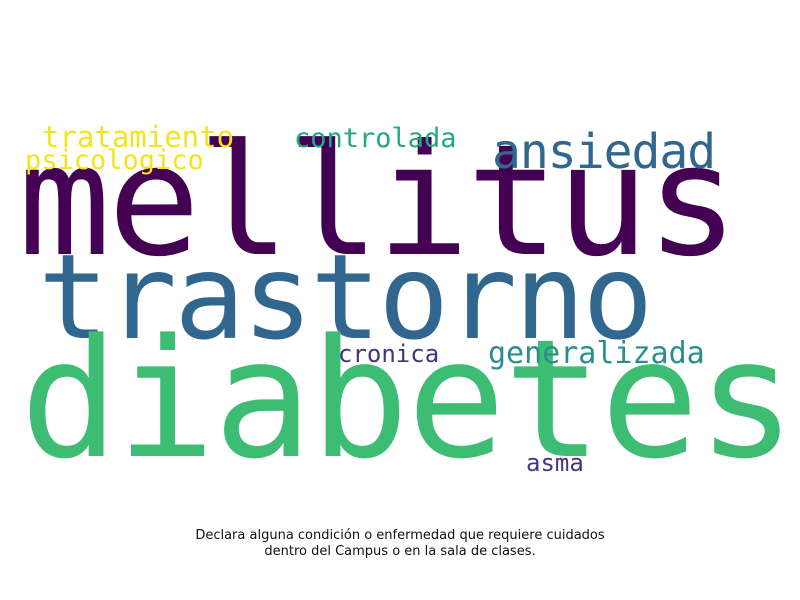 This screenshot has height=600, width=800. I want to click on word-controlada: controlada, so click(375, 138).